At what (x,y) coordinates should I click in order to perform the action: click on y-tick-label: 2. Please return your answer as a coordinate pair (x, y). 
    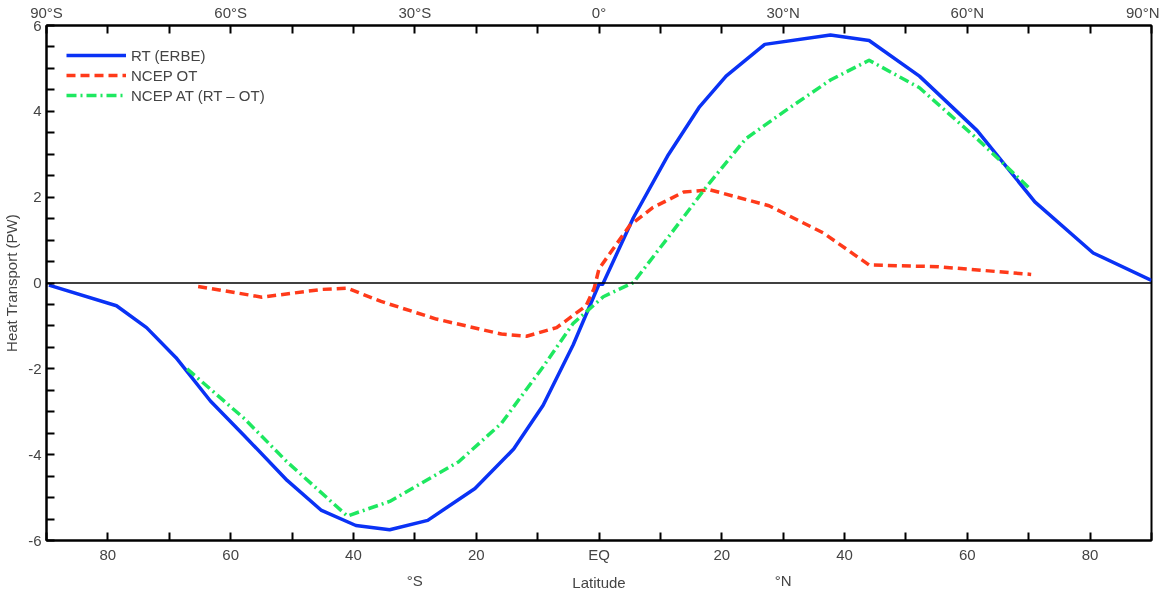
    Looking at the image, I should click on (37, 197).